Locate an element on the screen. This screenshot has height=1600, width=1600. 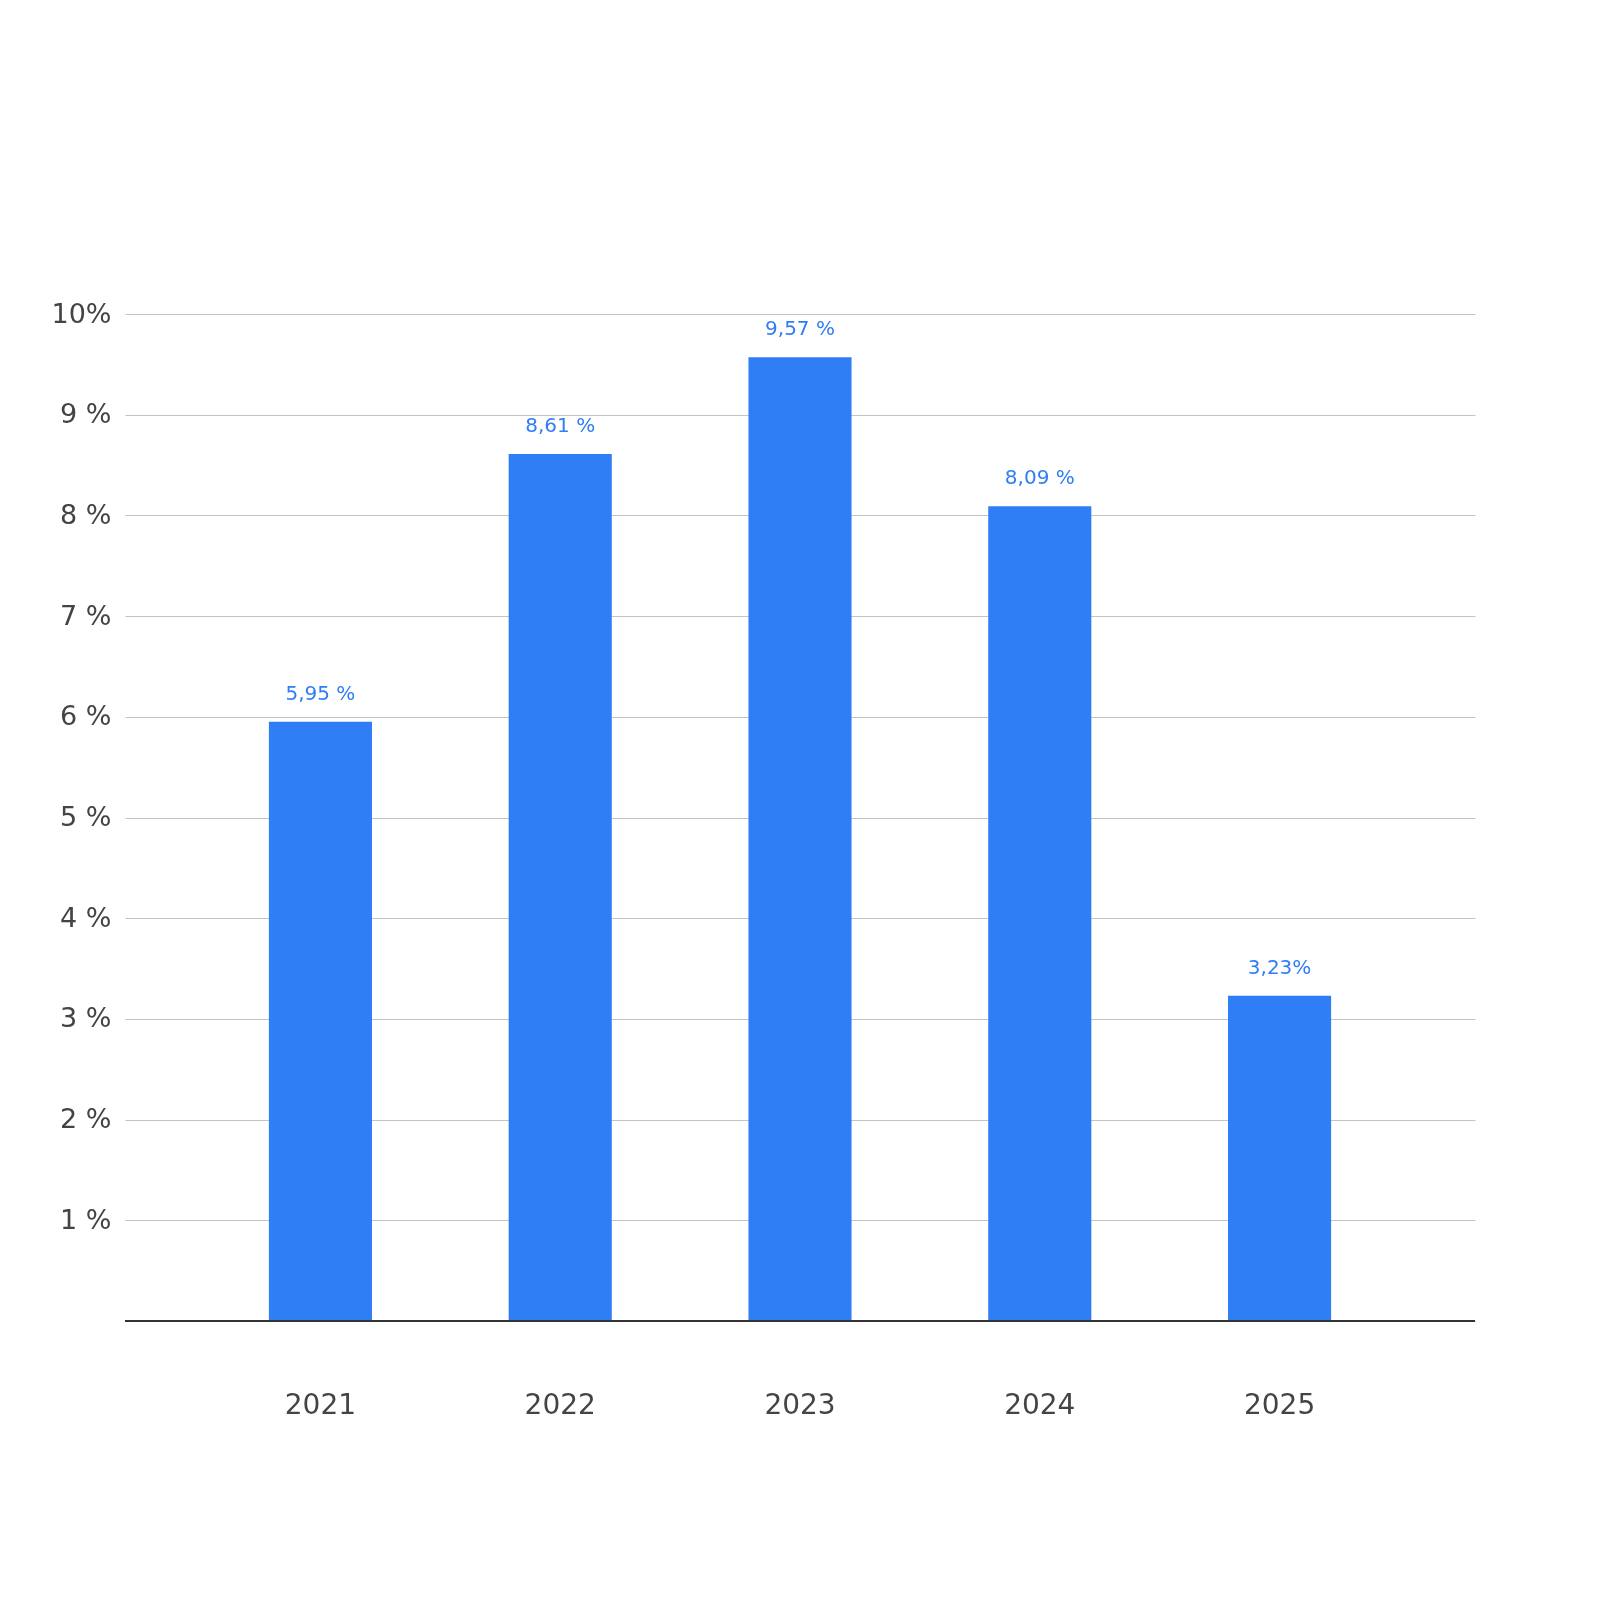
data-label: 9,57 % is located at coordinates (800, 328).